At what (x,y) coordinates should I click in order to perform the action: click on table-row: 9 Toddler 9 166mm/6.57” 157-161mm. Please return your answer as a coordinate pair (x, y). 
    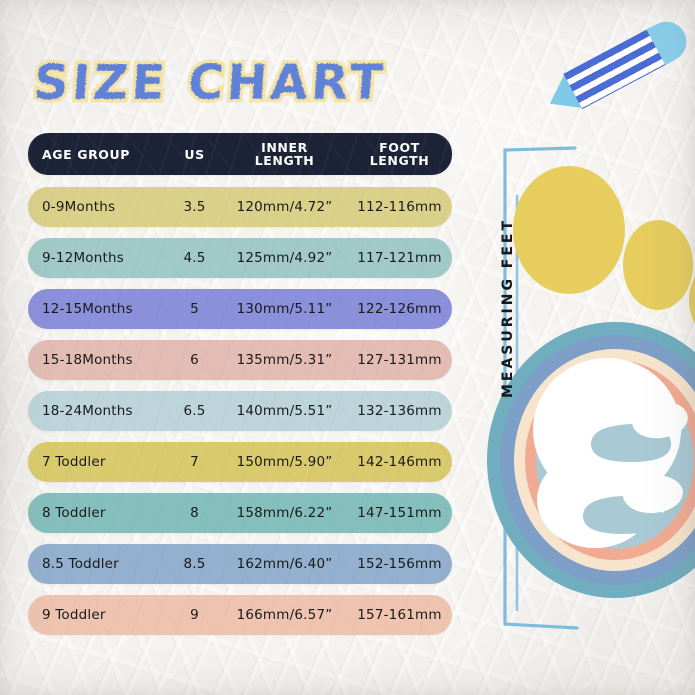
    Looking at the image, I should click on (240, 615).